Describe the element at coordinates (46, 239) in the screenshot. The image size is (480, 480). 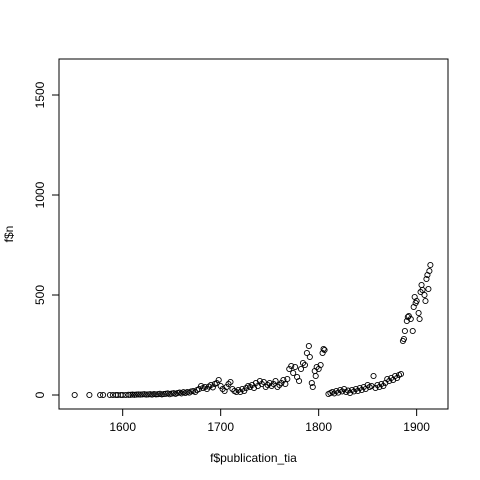
I see `y-axis: 0 500 1000 1500` at that location.